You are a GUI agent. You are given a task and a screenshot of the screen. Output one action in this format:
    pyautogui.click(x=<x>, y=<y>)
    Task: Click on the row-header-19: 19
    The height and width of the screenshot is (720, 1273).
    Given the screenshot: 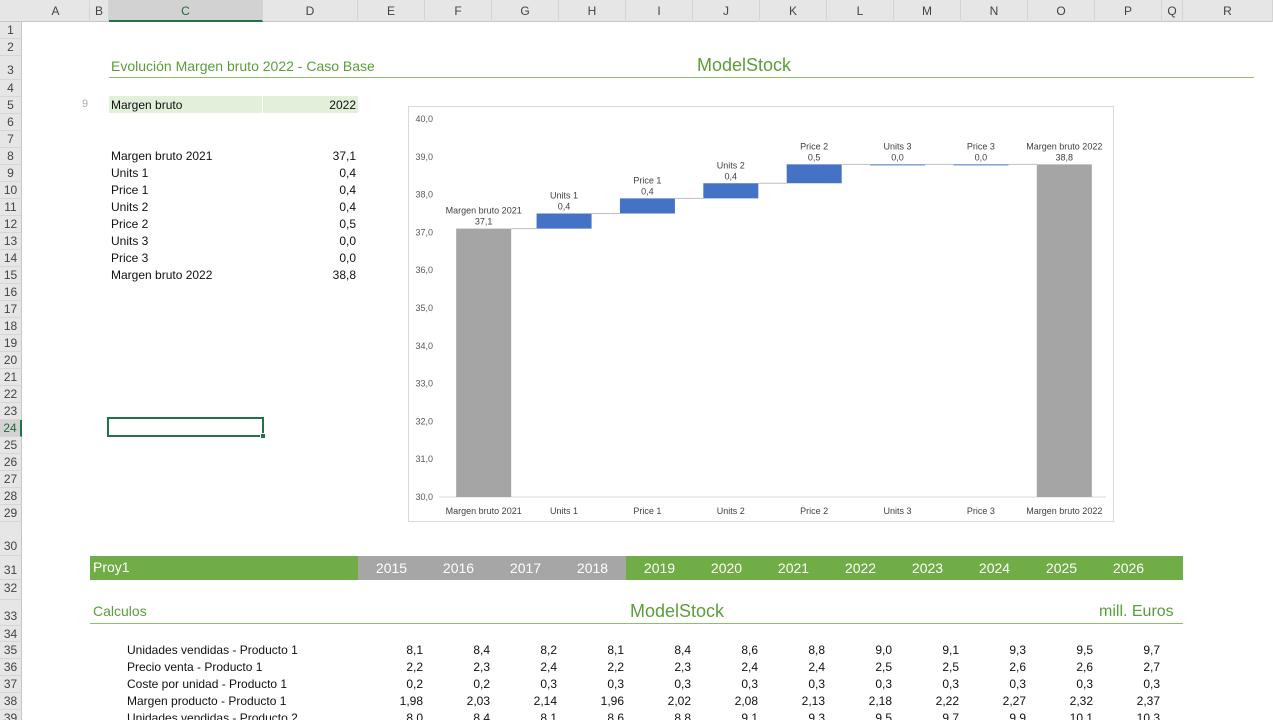 What is the action you would take?
    pyautogui.click(x=11, y=343)
    